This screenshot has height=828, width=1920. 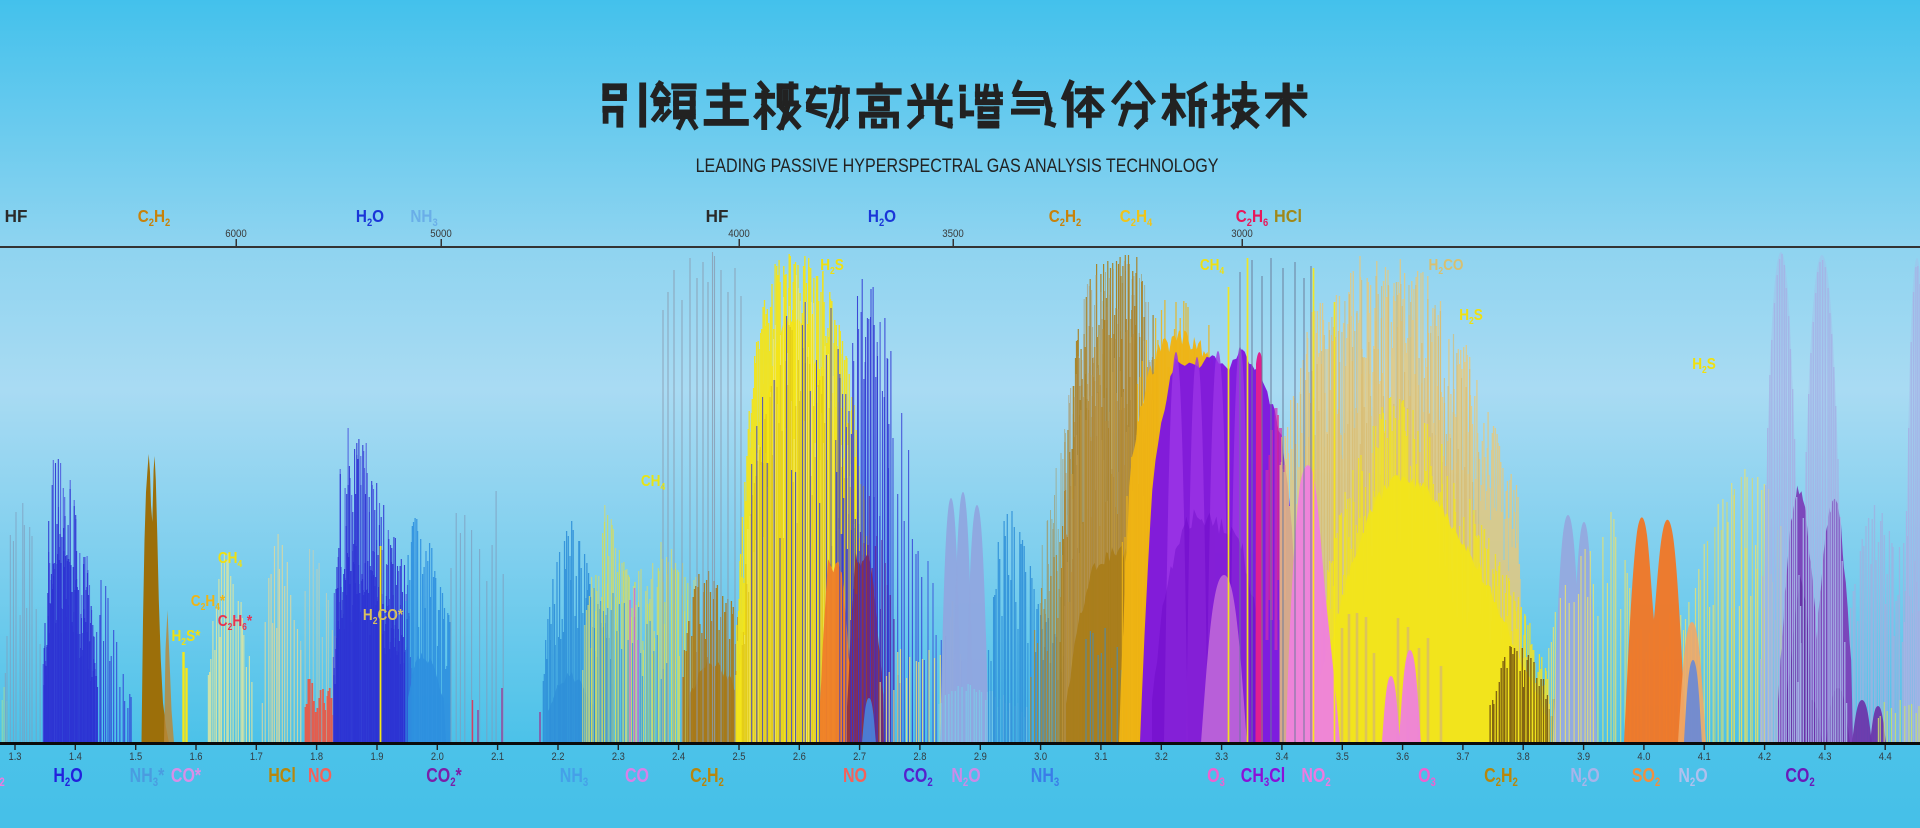 I want to click on svg-text: 2​, so click(x=2, y=782).